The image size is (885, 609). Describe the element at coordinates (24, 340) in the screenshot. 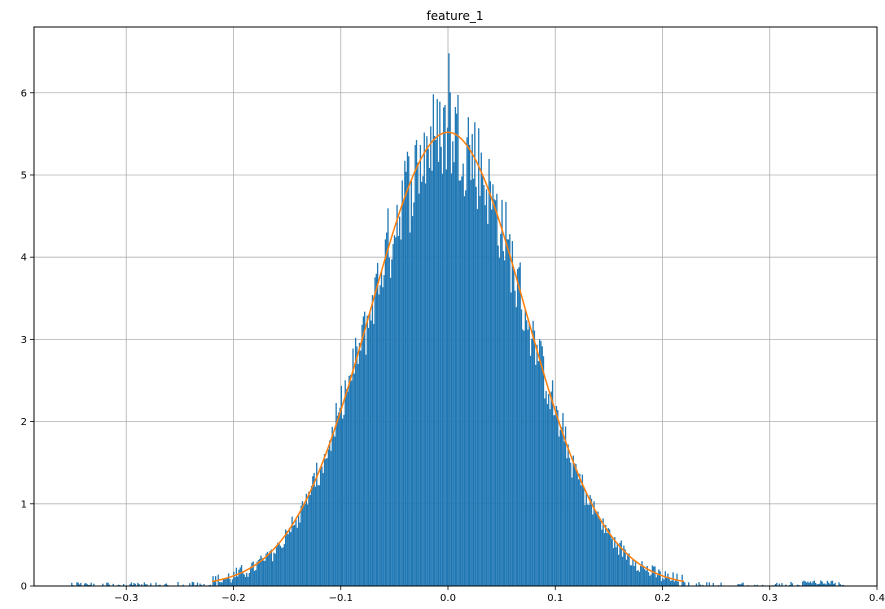

I see `y-tick-label: 3` at that location.